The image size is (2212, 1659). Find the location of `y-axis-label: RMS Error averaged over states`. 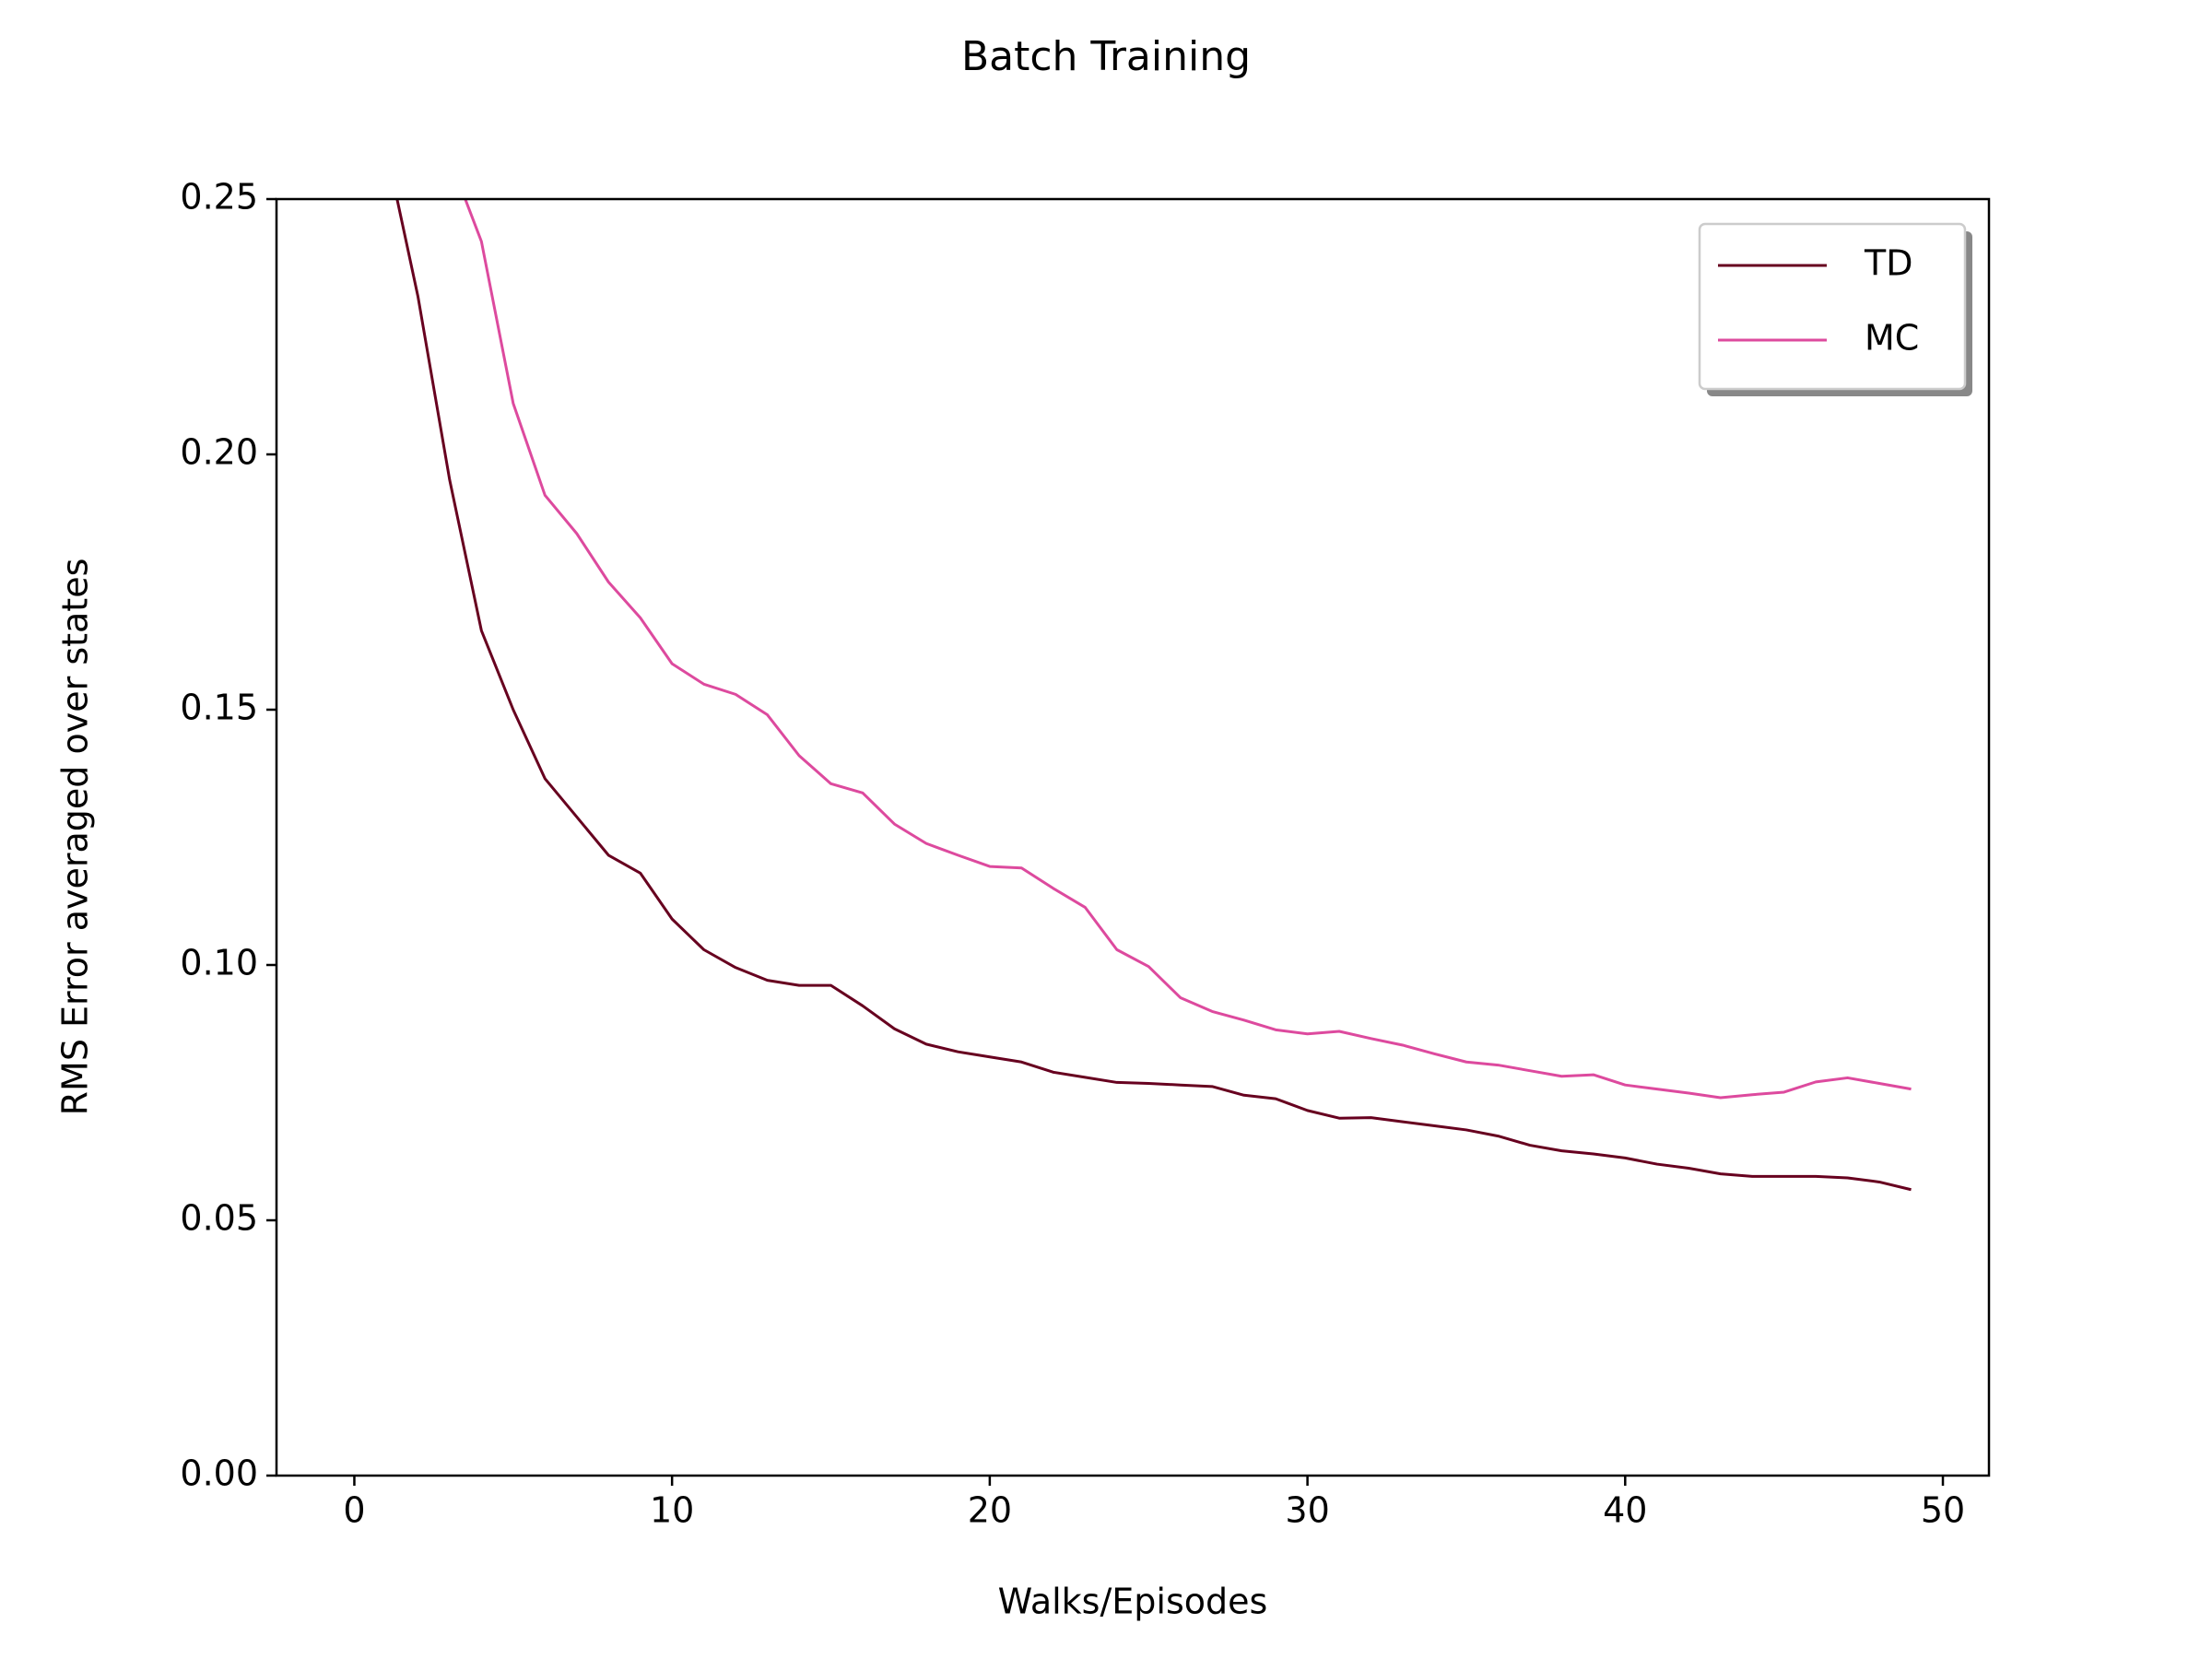

y-axis-label: RMS Error averaged over states is located at coordinates (75, 837).